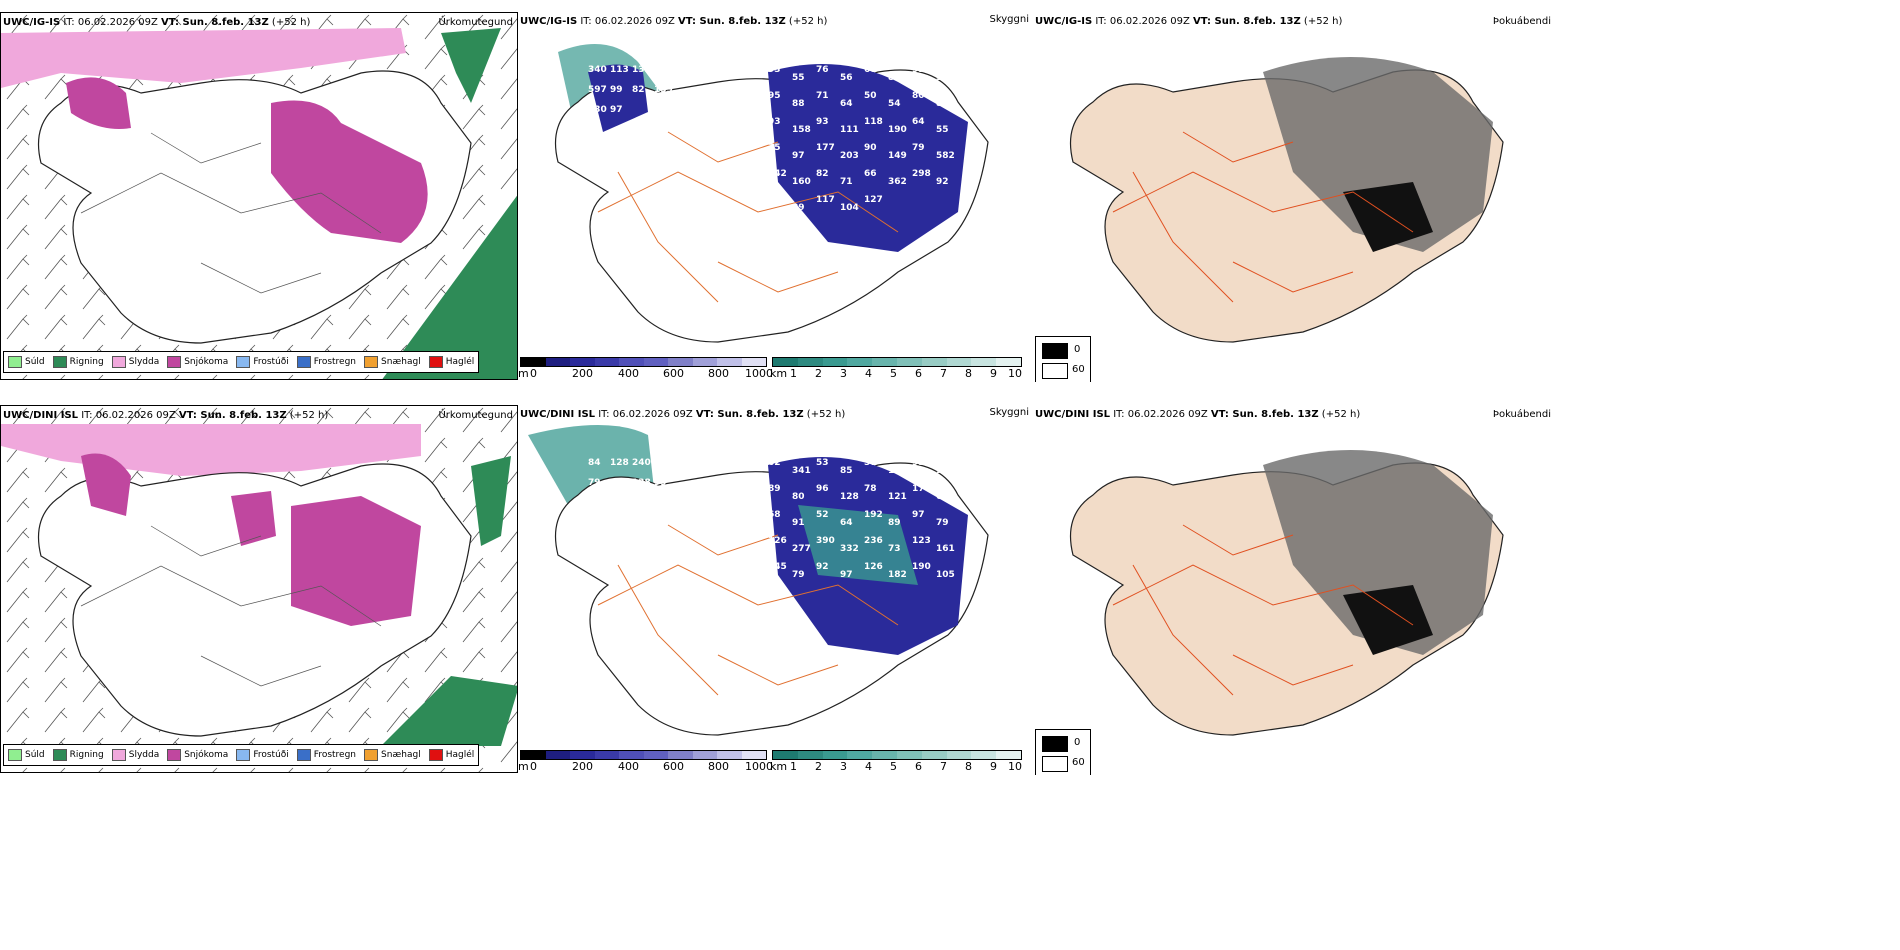 The height and width of the screenshot is (950, 1900). Describe the element at coordinates (893, 373) in the screenshot. I see `visibility-tick: 5` at that location.